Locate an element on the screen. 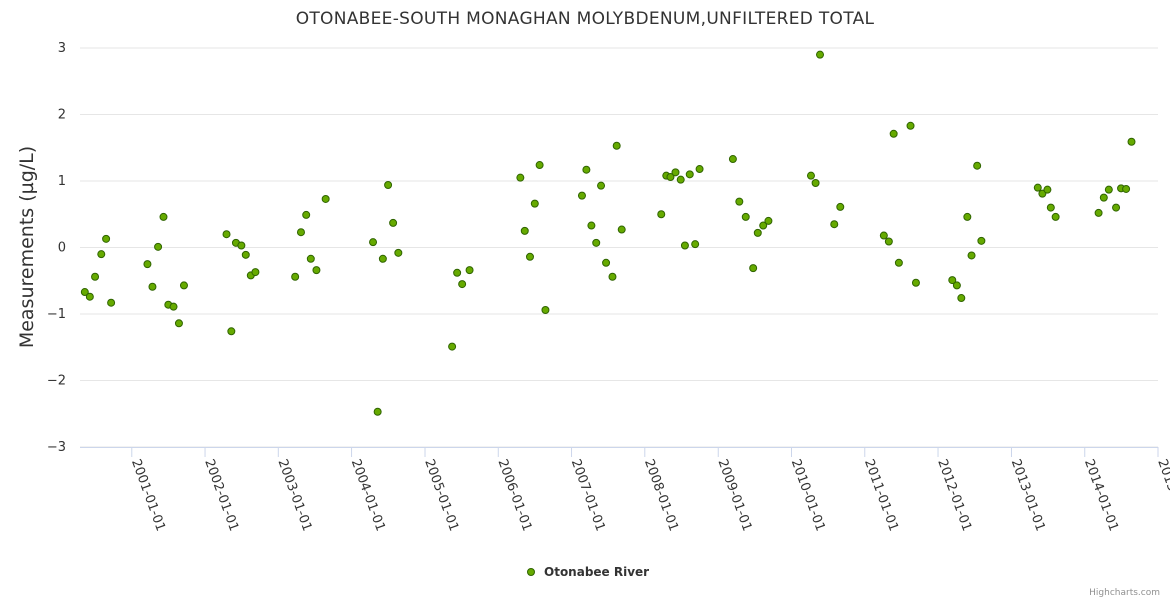 The height and width of the screenshot is (600, 1170). y-axis-label: Measurements (µg/L) is located at coordinates (27, 247).